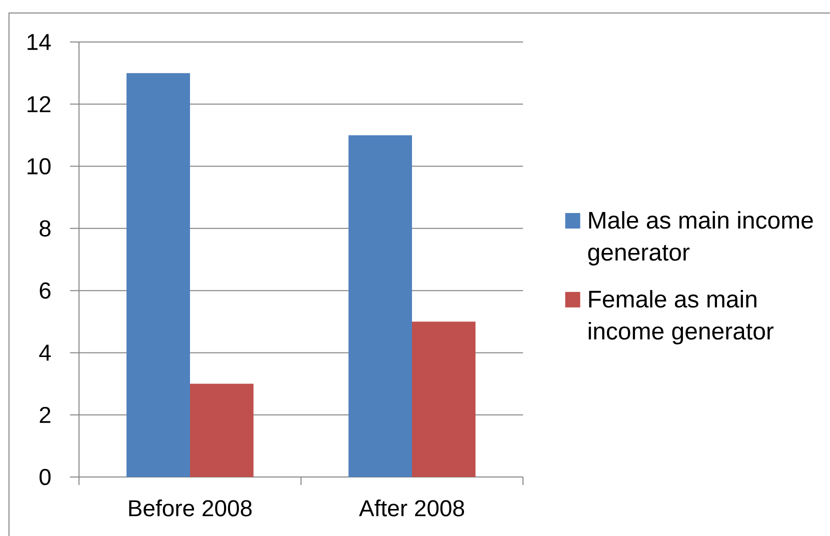 This screenshot has width=830, height=536. I want to click on x-tick-label: Before 2008, so click(190, 508).